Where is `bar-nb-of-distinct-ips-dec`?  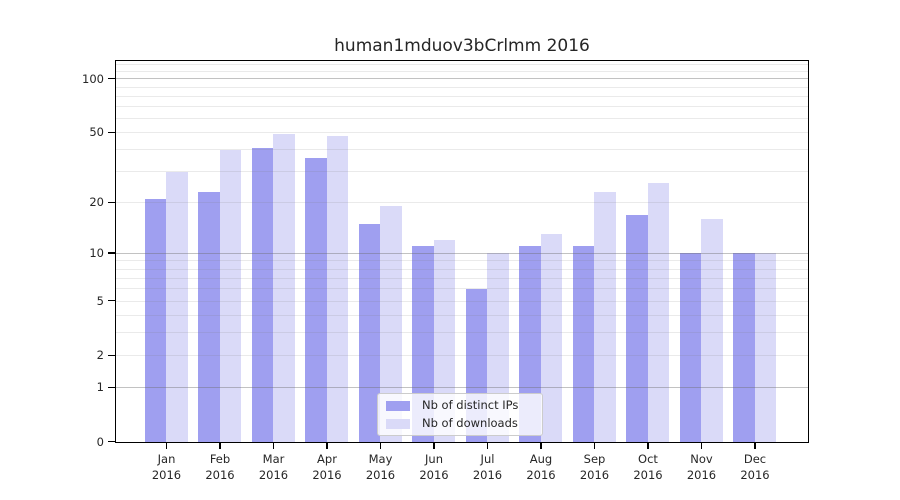 bar-nb-of-distinct-ips-dec is located at coordinates (744, 347).